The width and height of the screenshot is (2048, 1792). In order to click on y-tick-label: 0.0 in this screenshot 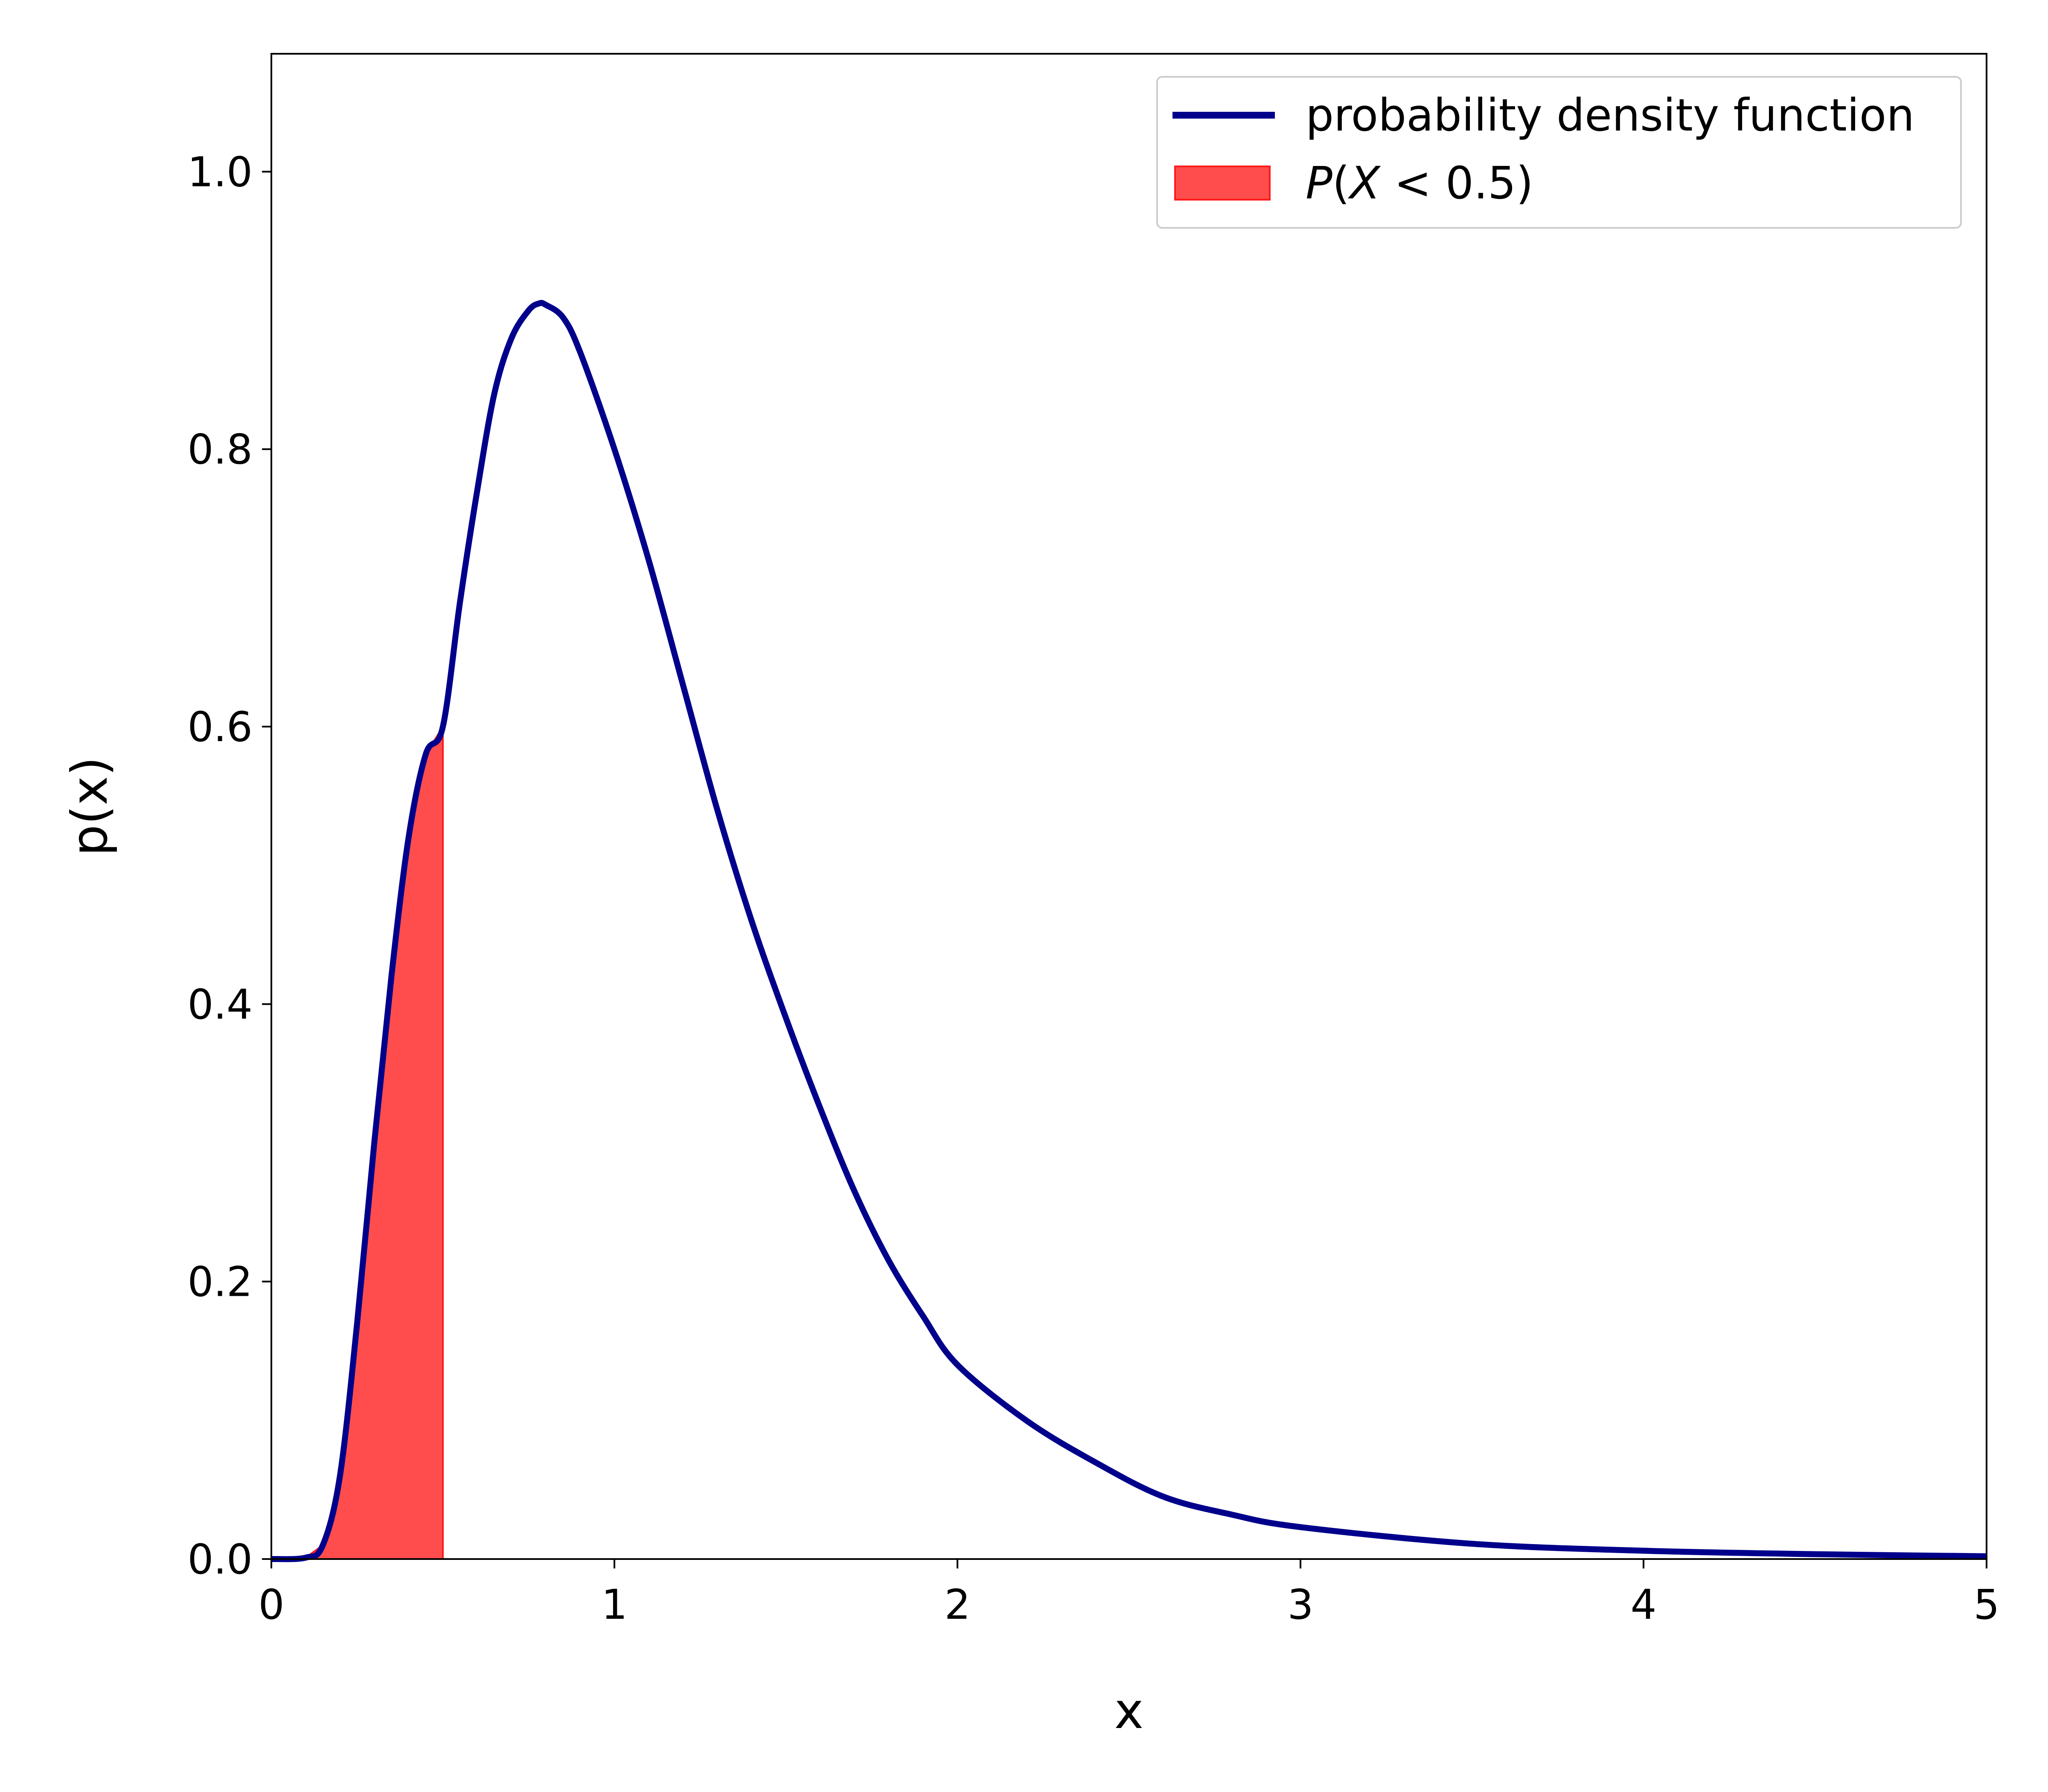, I will do `click(220, 1559)`.